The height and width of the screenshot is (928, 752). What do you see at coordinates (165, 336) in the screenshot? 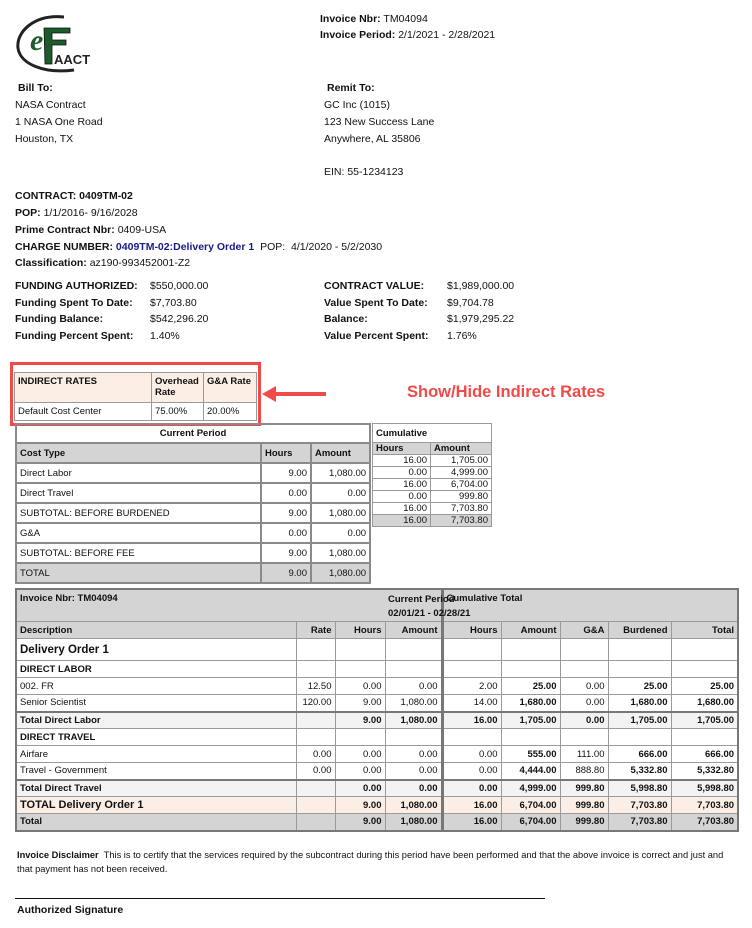
I see `funding-value: 1.40%` at bounding box center [165, 336].